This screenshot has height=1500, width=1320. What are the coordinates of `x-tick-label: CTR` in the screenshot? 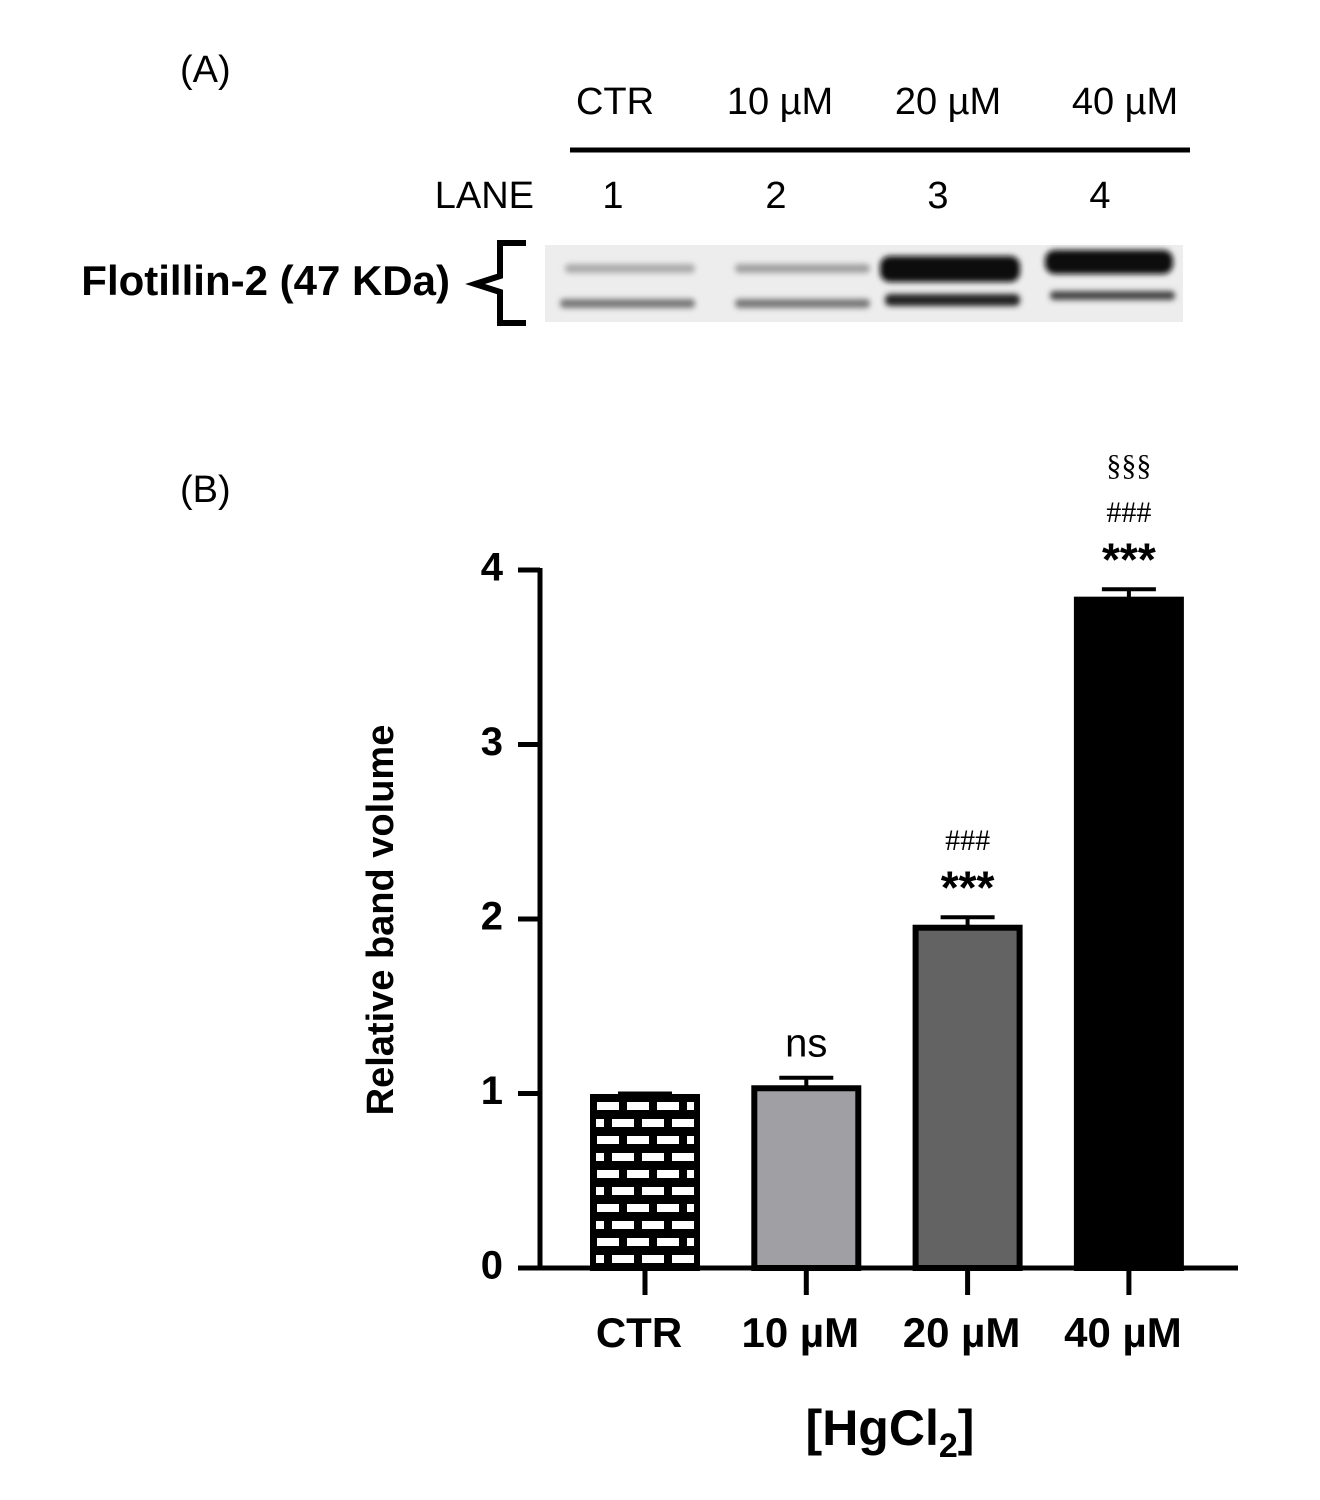 It's located at (639, 1332).